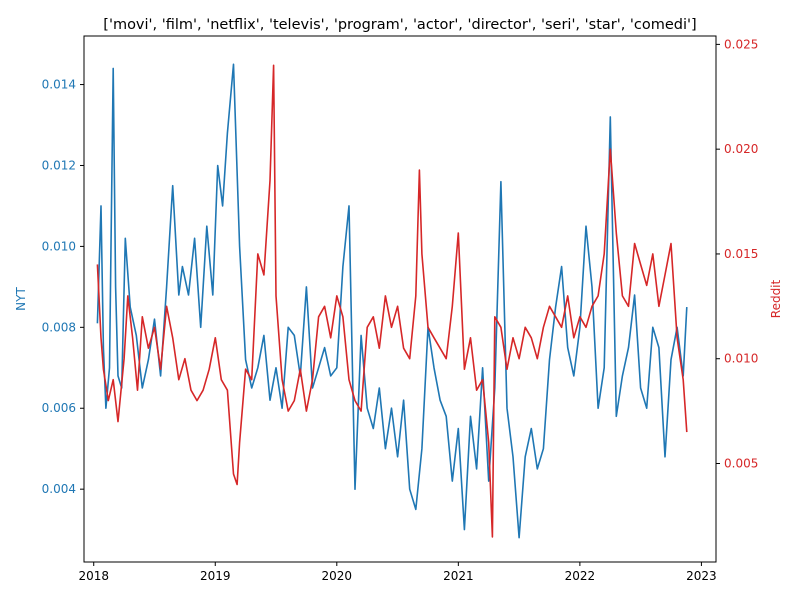 The width and height of the screenshot is (800, 600). What do you see at coordinates (741, 149) in the screenshot?
I see `y-tick-label-right: 0.020` at bounding box center [741, 149].